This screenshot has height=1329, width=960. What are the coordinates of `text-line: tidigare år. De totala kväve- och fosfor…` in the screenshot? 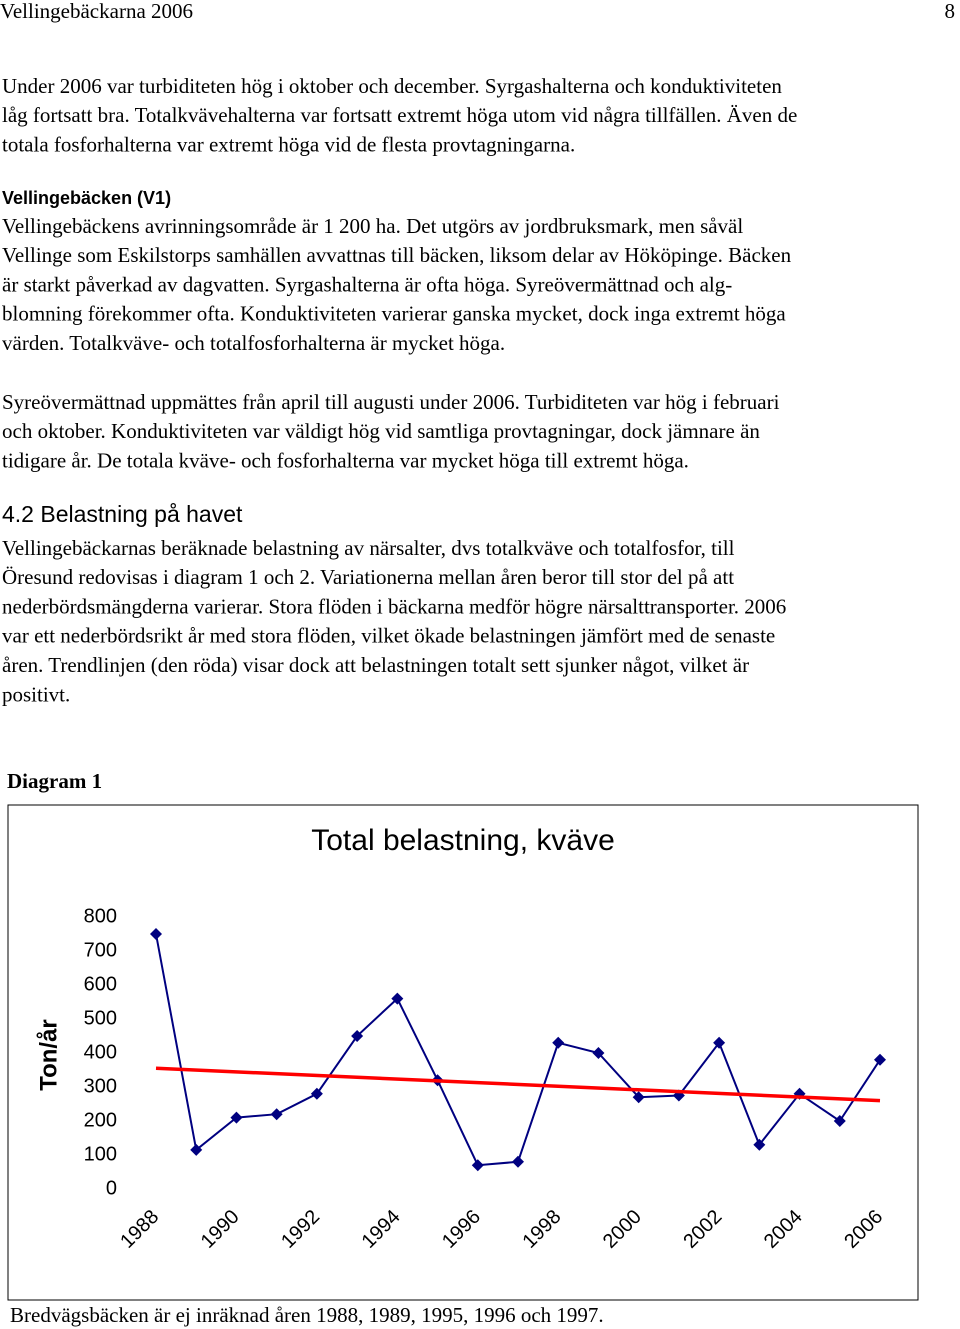 It's located at (345, 460).